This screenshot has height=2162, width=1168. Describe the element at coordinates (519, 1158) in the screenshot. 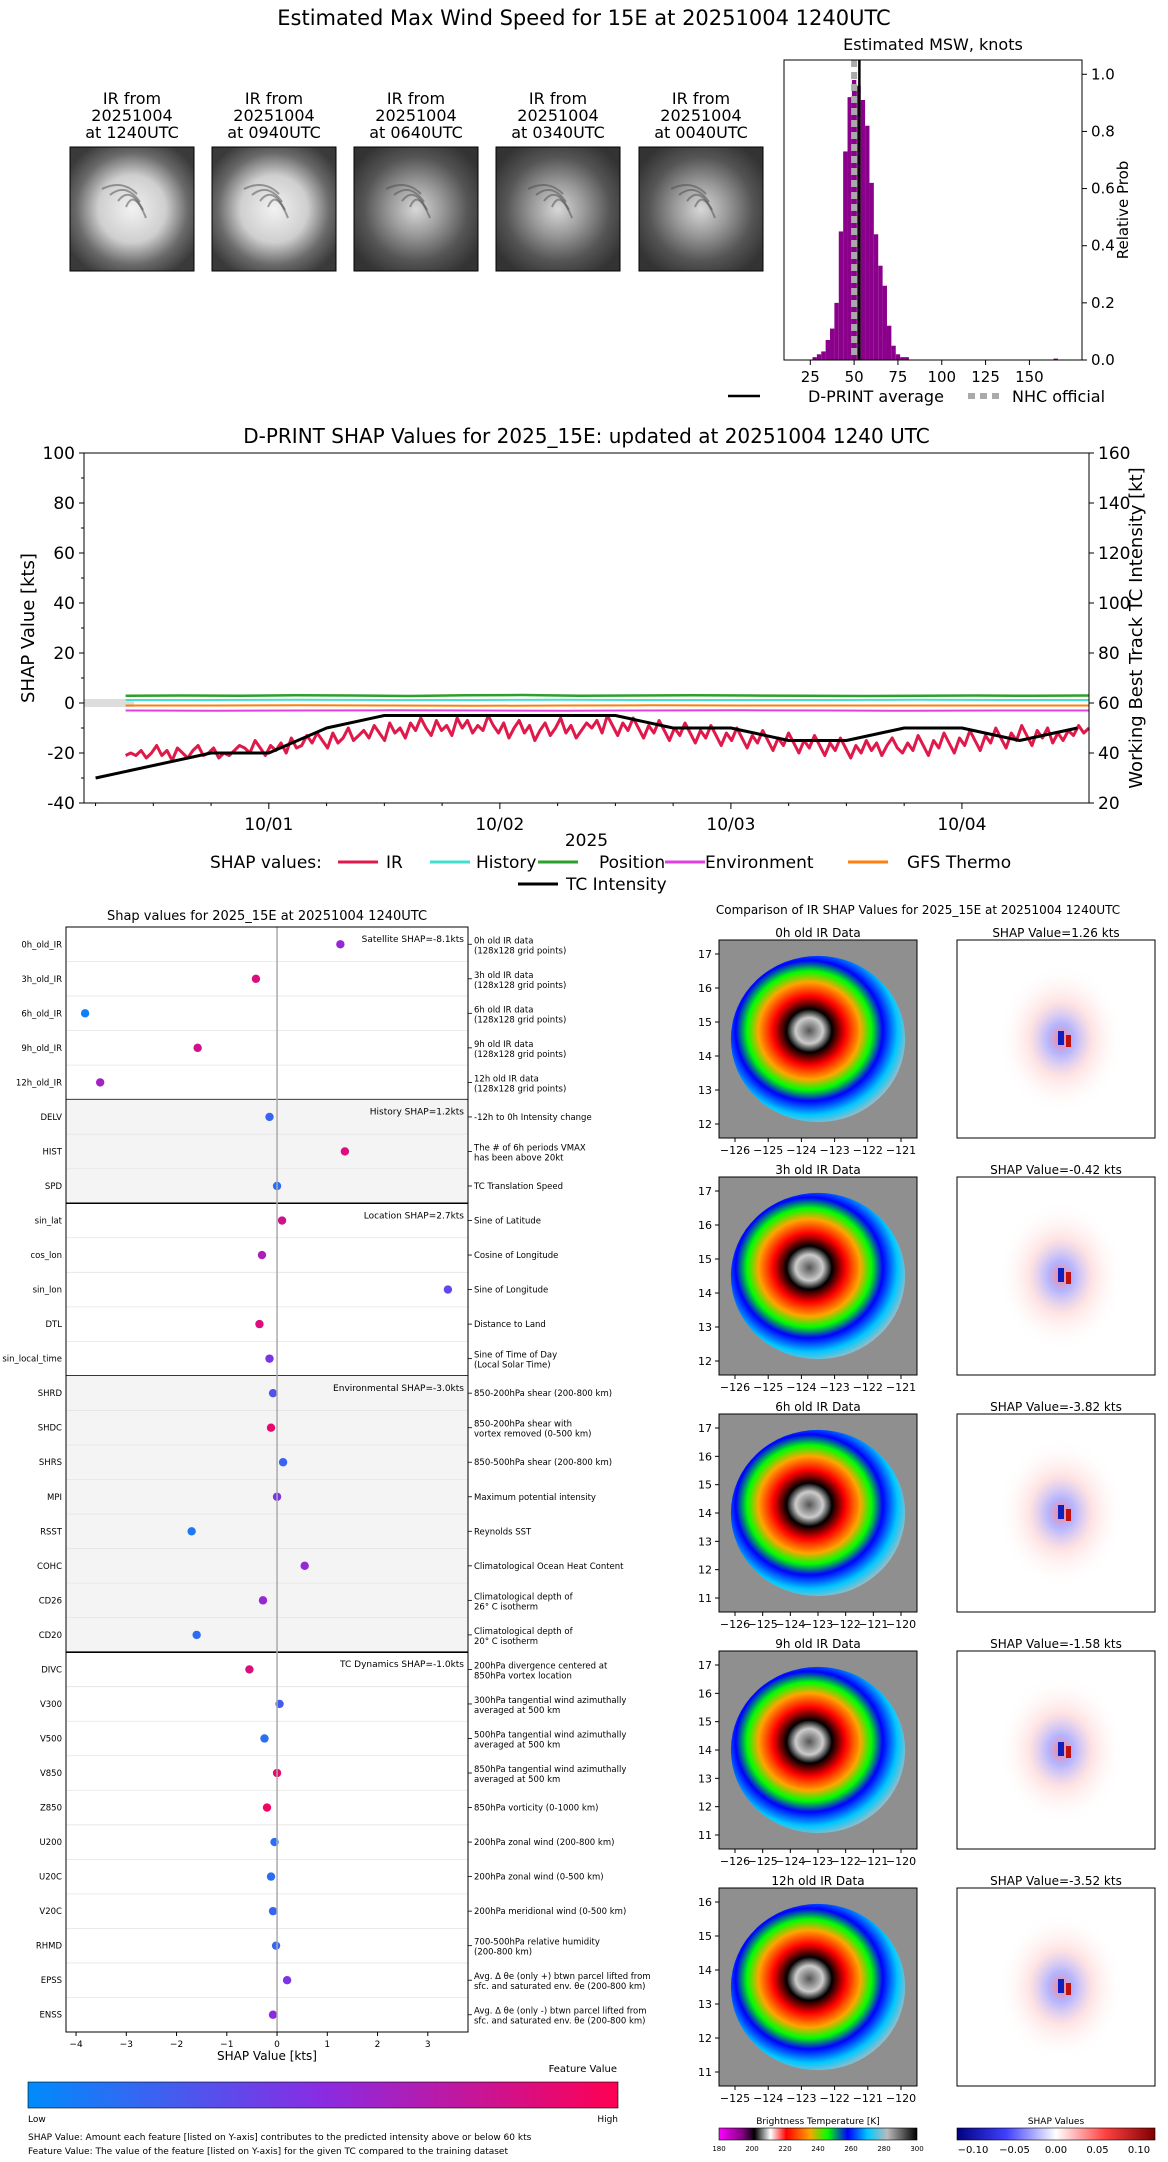

I see `scatter-feature-desc: has been above 20kt` at that location.